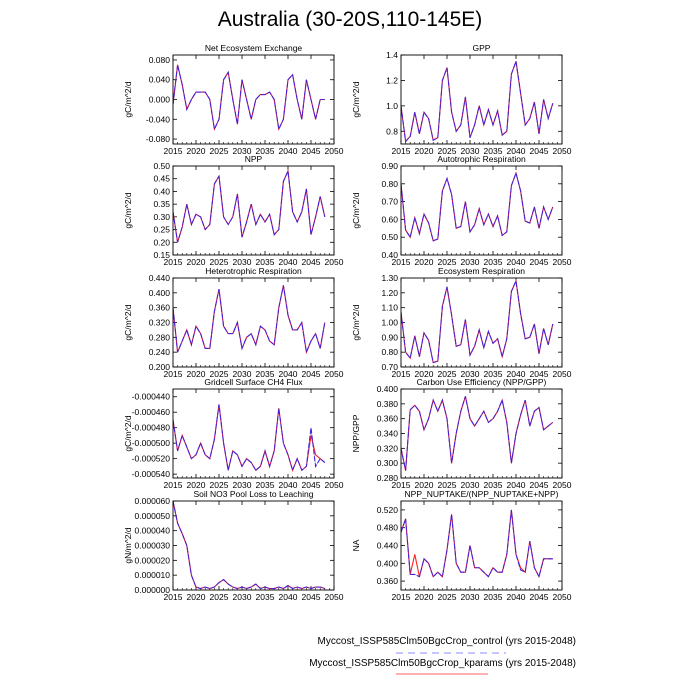 The height and width of the screenshot is (700, 700). What do you see at coordinates (160, 367) in the screenshot?
I see `y-tick-label: 0.200` at bounding box center [160, 367].